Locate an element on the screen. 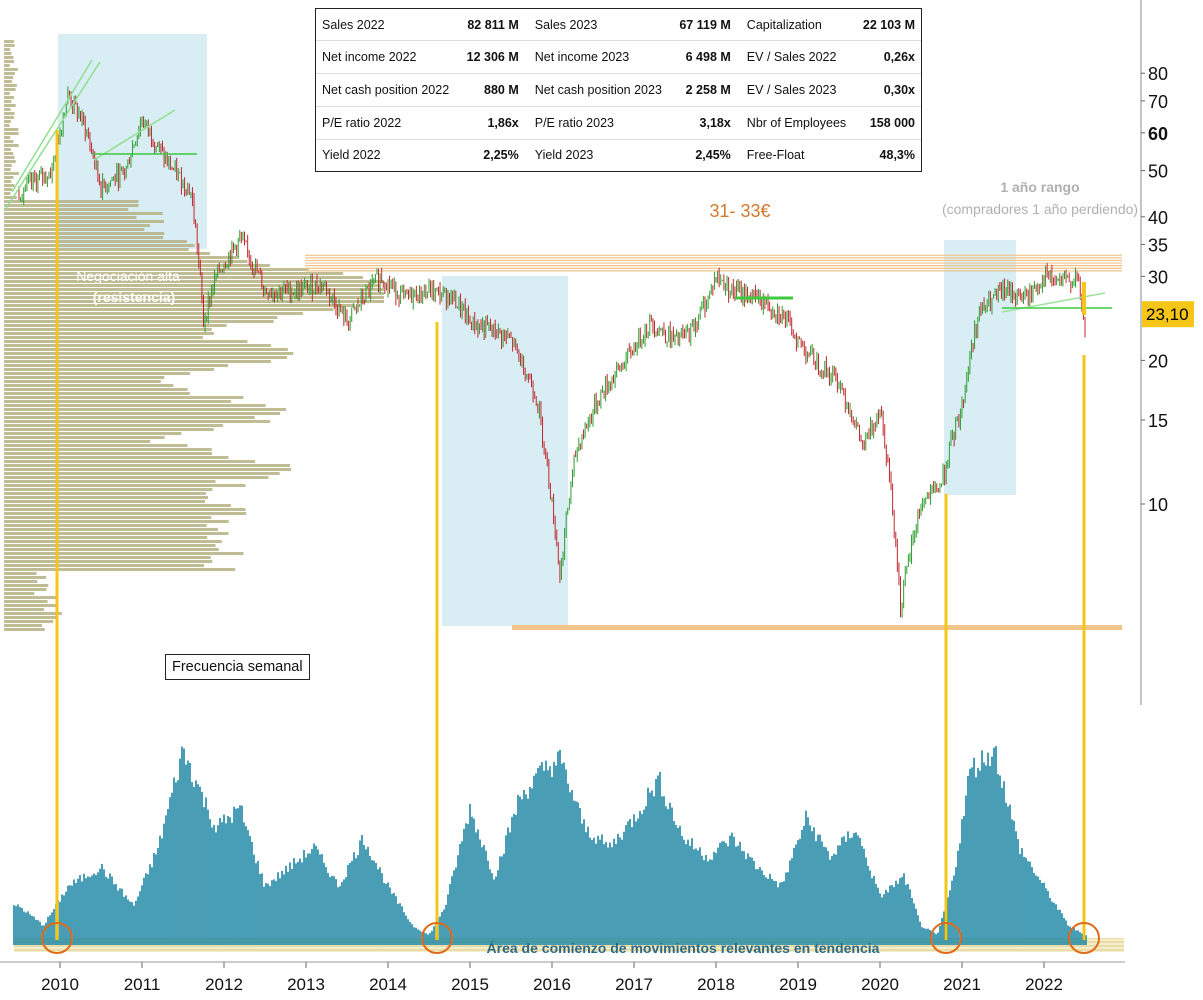 The height and width of the screenshot is (1000, 1203). x-tick-label: 2010 is located at coordinates (60, 984).